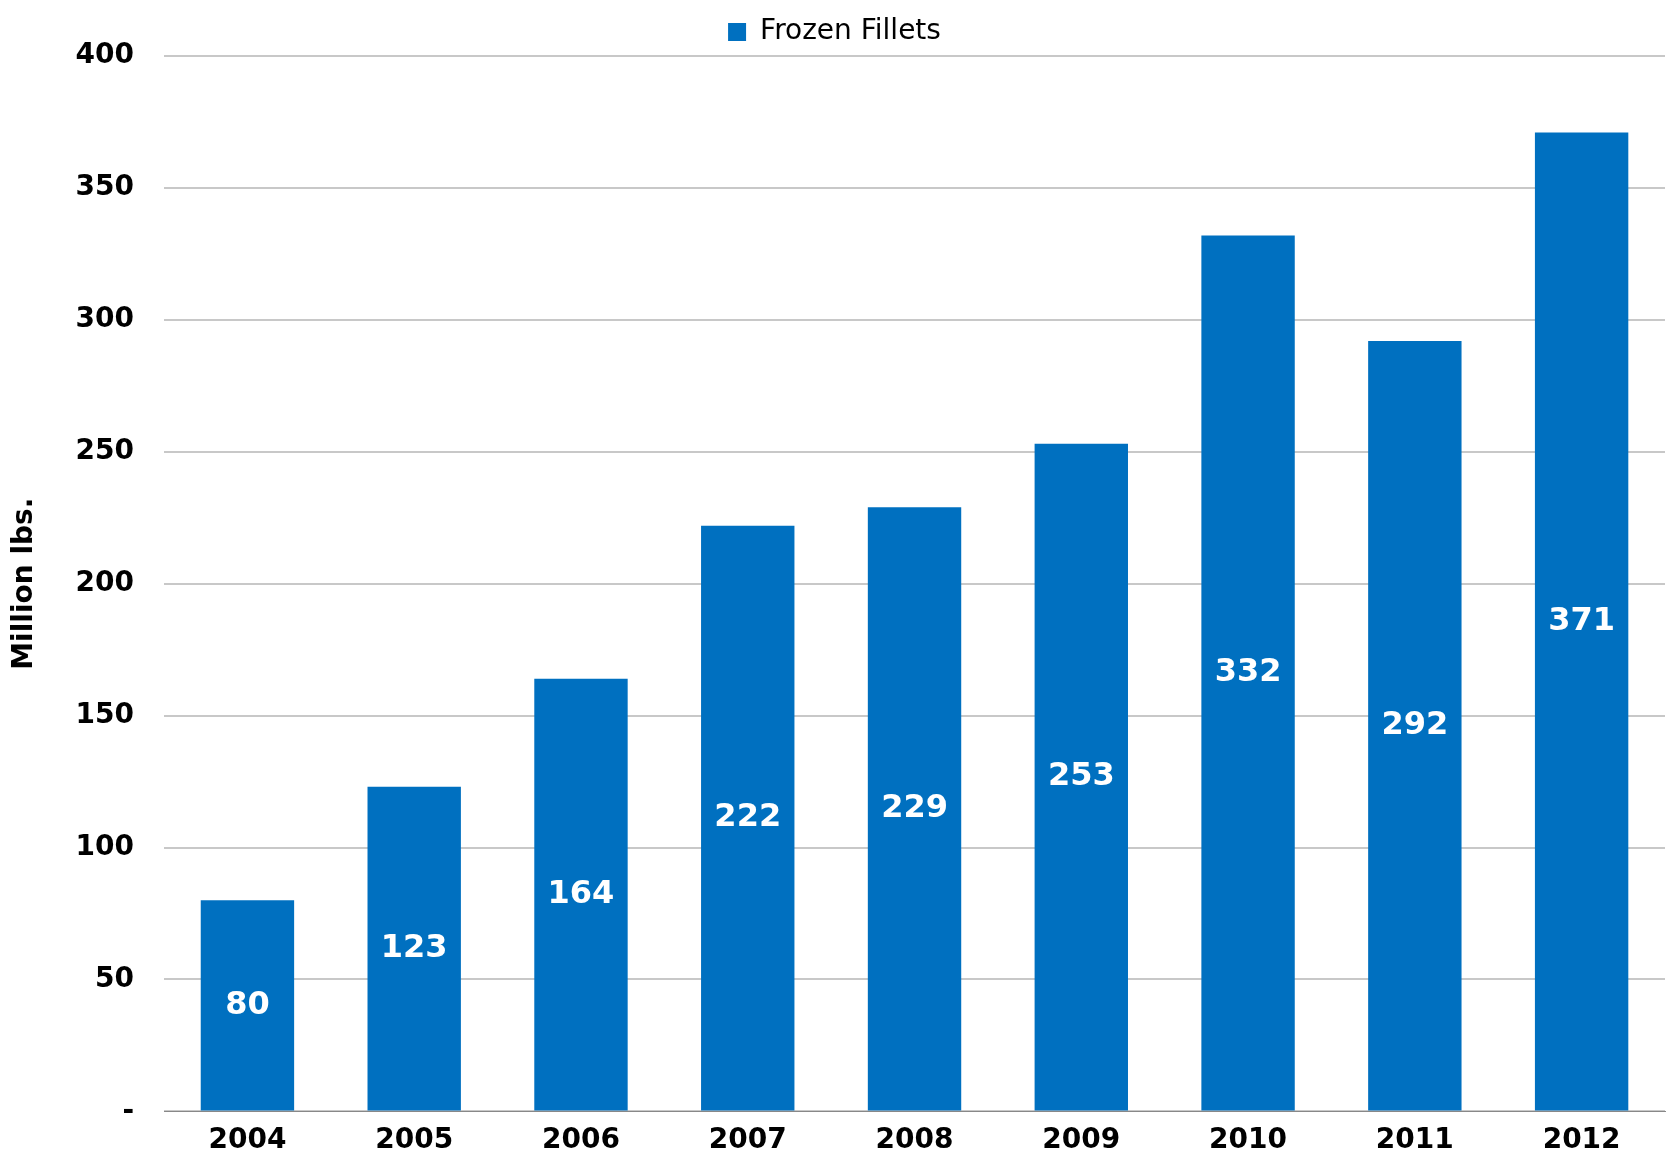 This screenshot has width=1667, height=1161. I want to click on x-tick-label: 2010, so click(1248, 1139).